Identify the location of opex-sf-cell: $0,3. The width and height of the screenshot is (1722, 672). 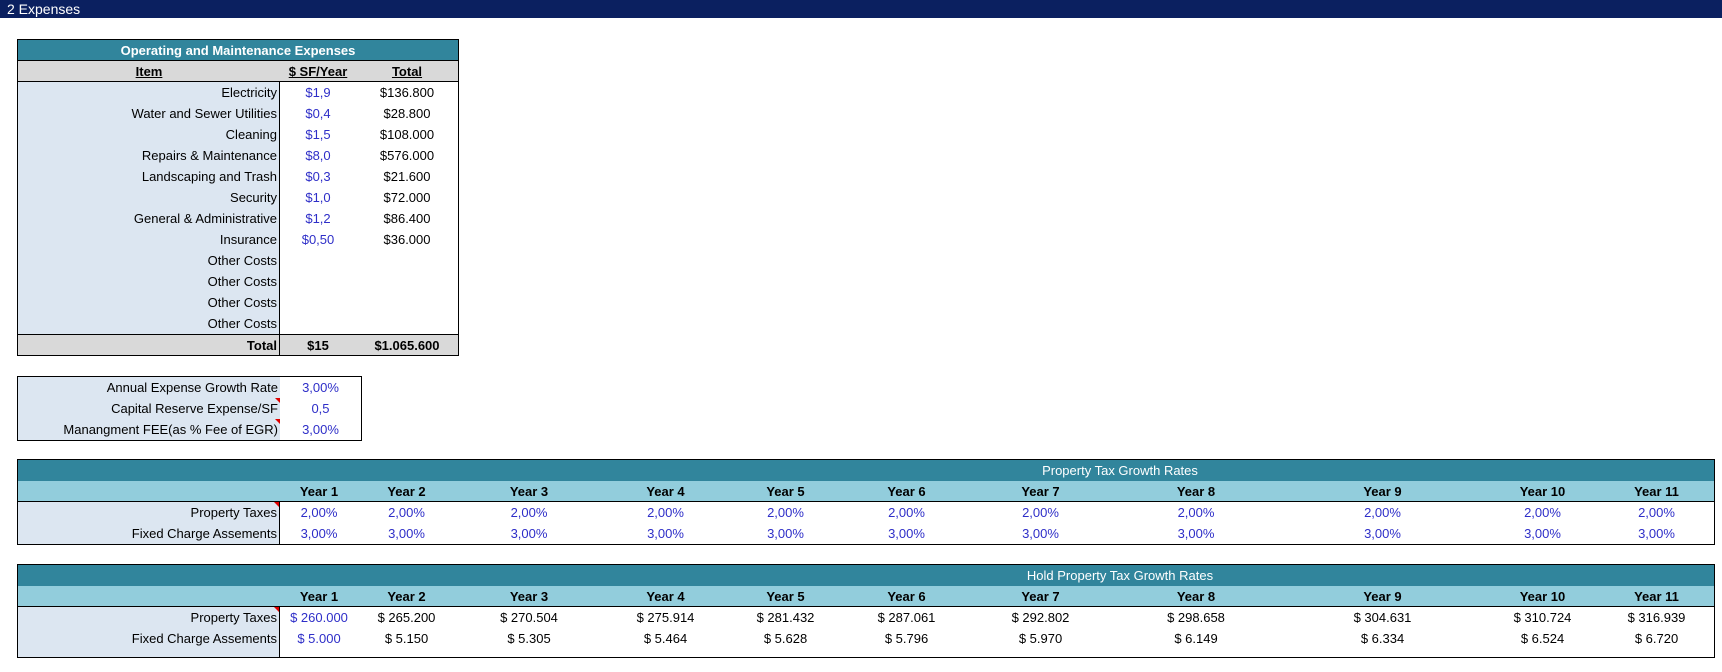
(318, 176).